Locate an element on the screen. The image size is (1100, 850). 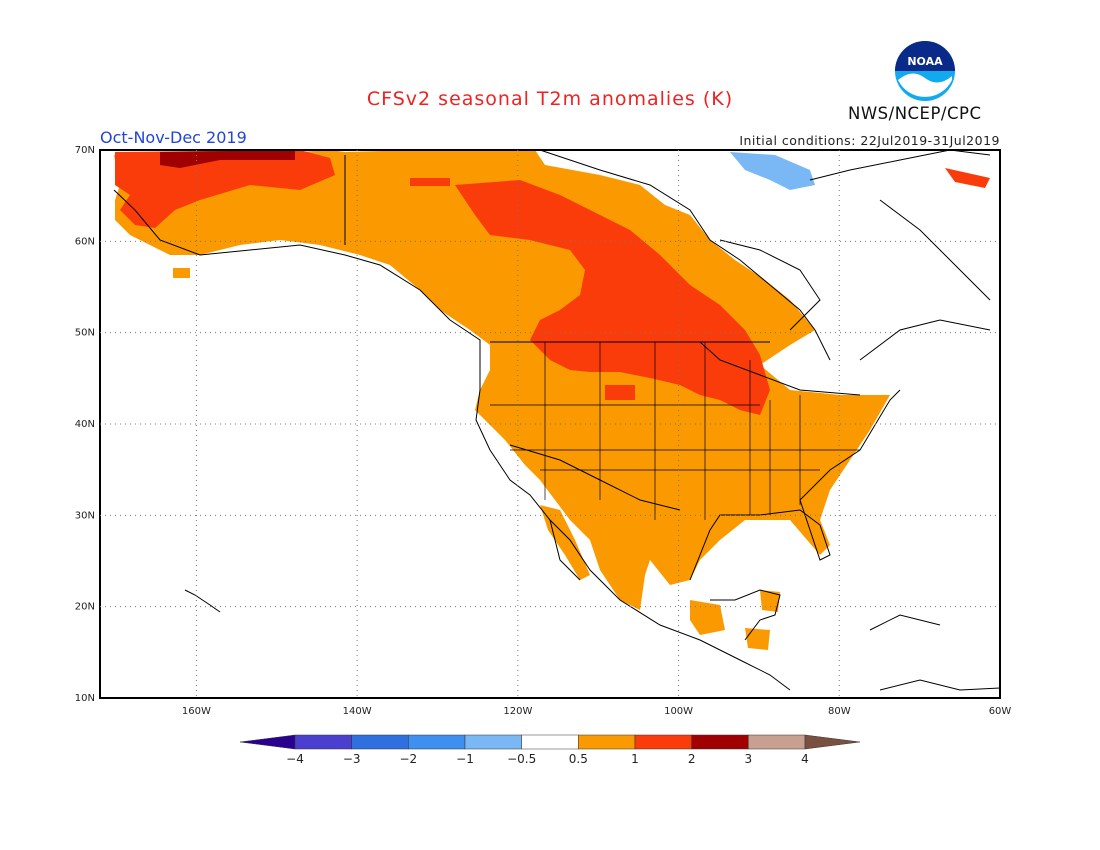
season-label: Oct-Nov-Dec 2019 is located at coordinates (173, 137).